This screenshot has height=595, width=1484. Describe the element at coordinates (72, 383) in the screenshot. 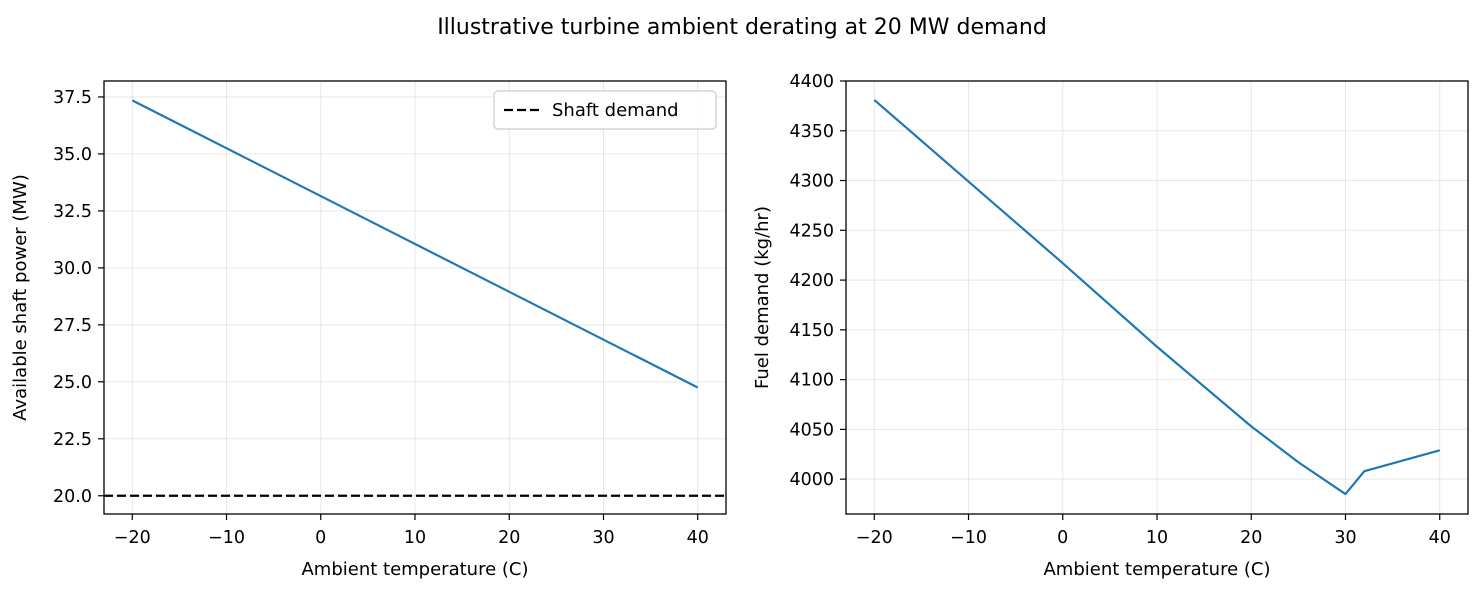

I see `y-tick-label: 25.0` at that location.